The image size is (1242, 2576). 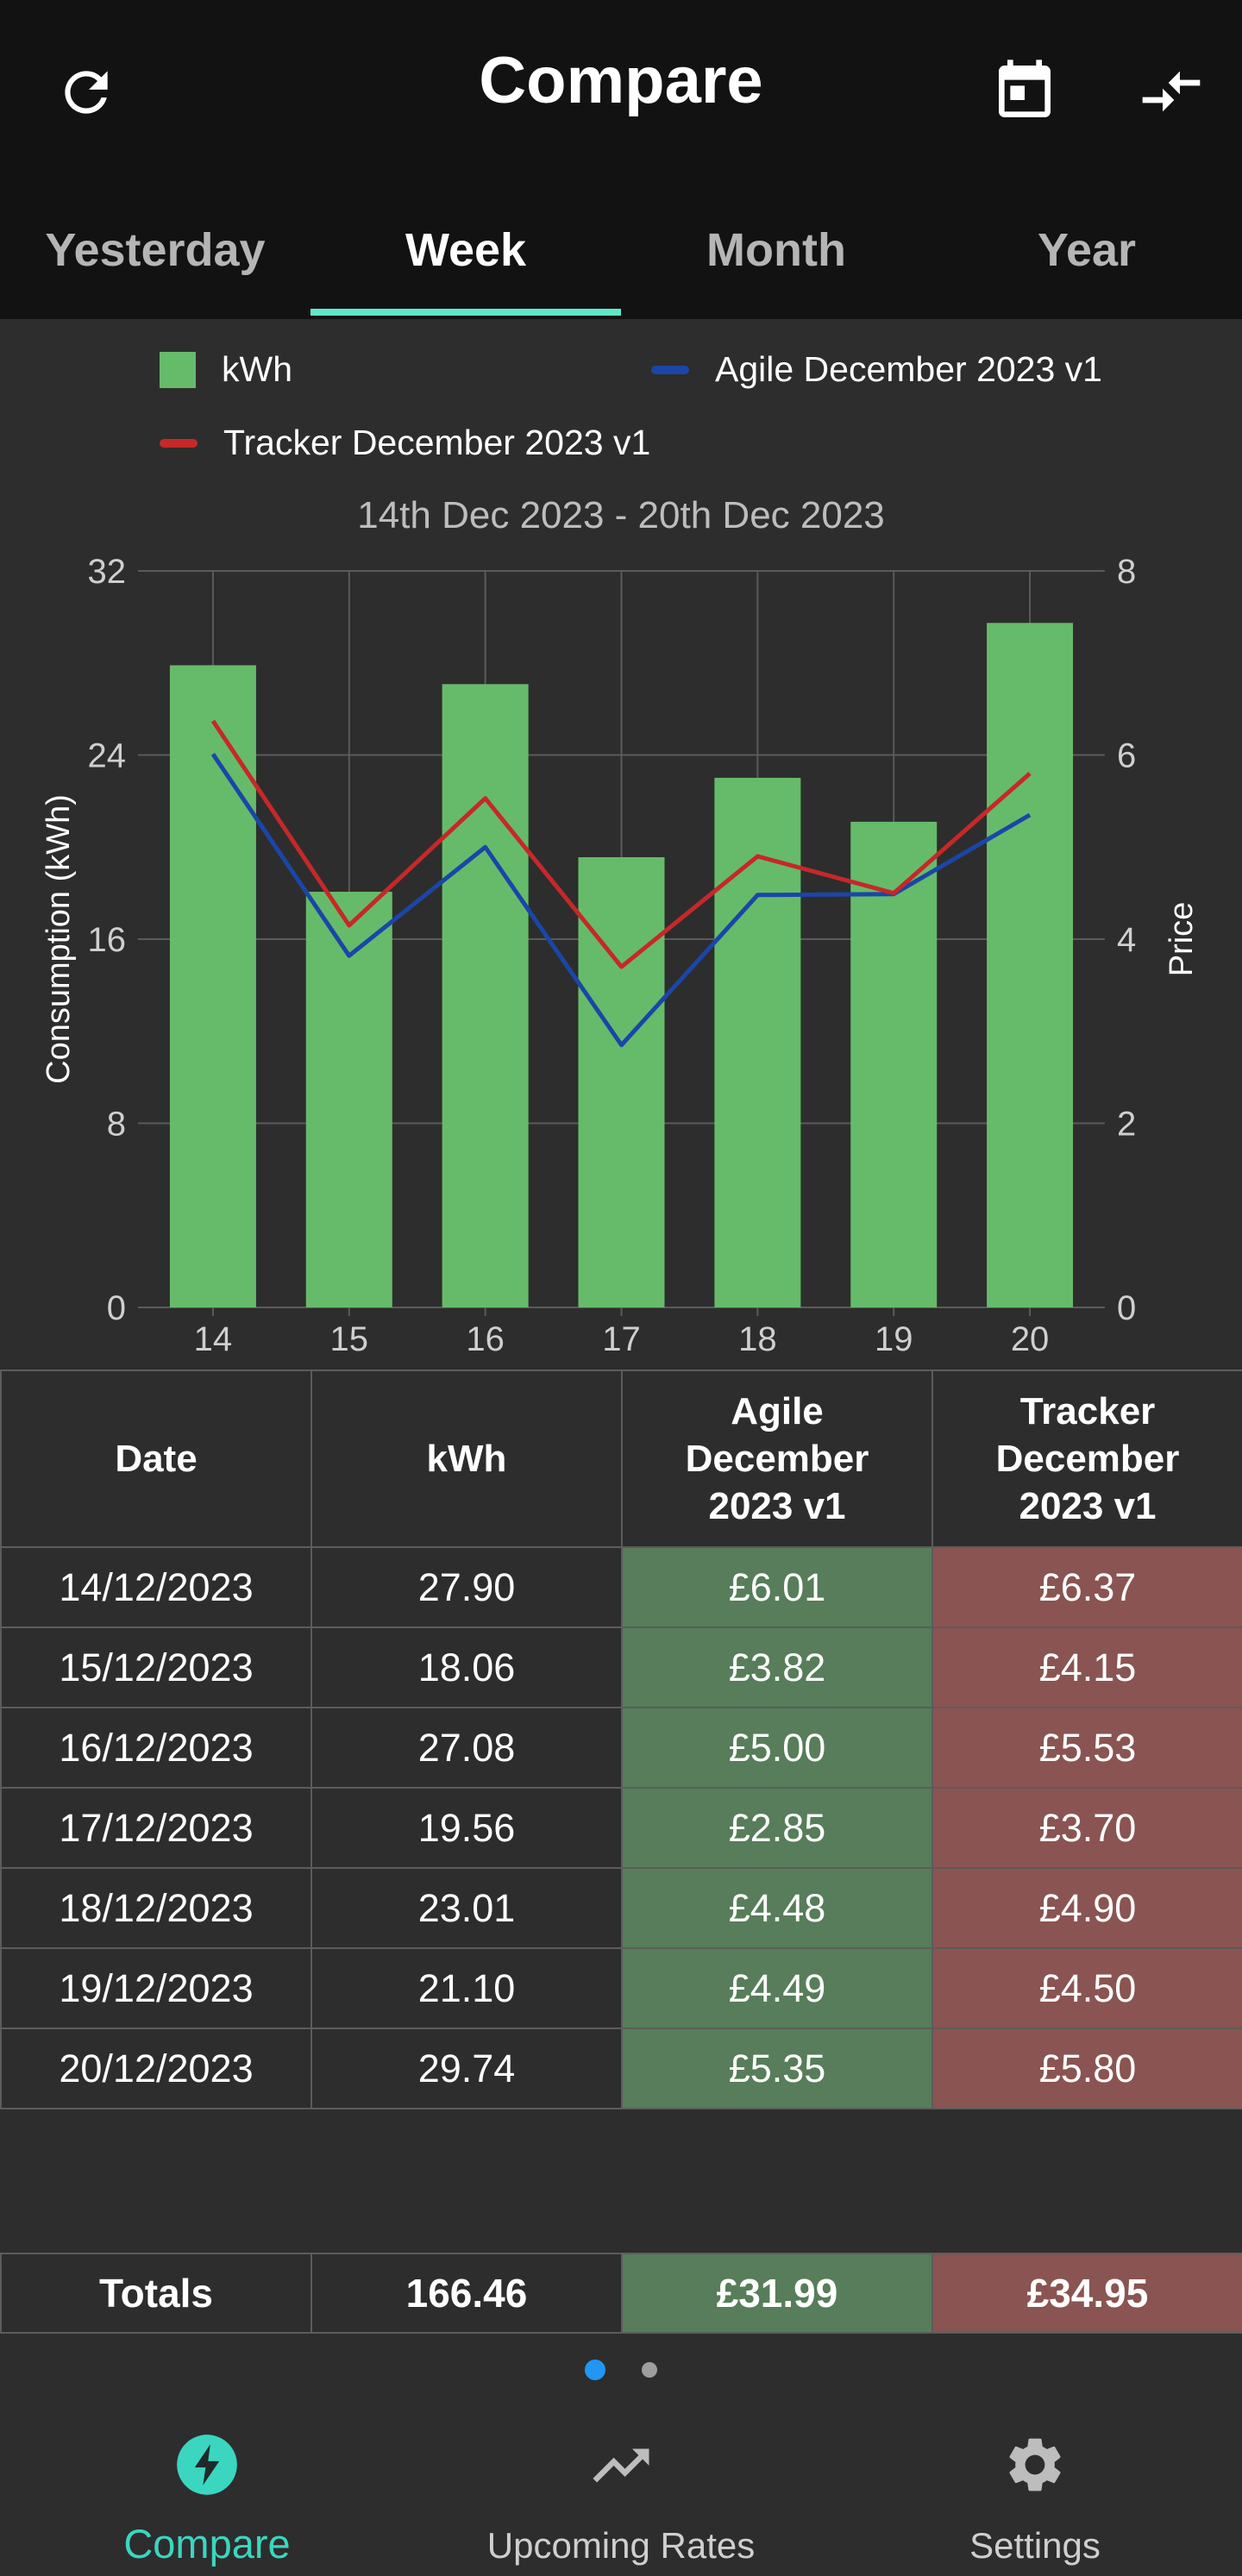 What do you see at coordinates (1035, 2465) in the screenshot?
I see `gear-icon` at bounding box center [1035, 2465].